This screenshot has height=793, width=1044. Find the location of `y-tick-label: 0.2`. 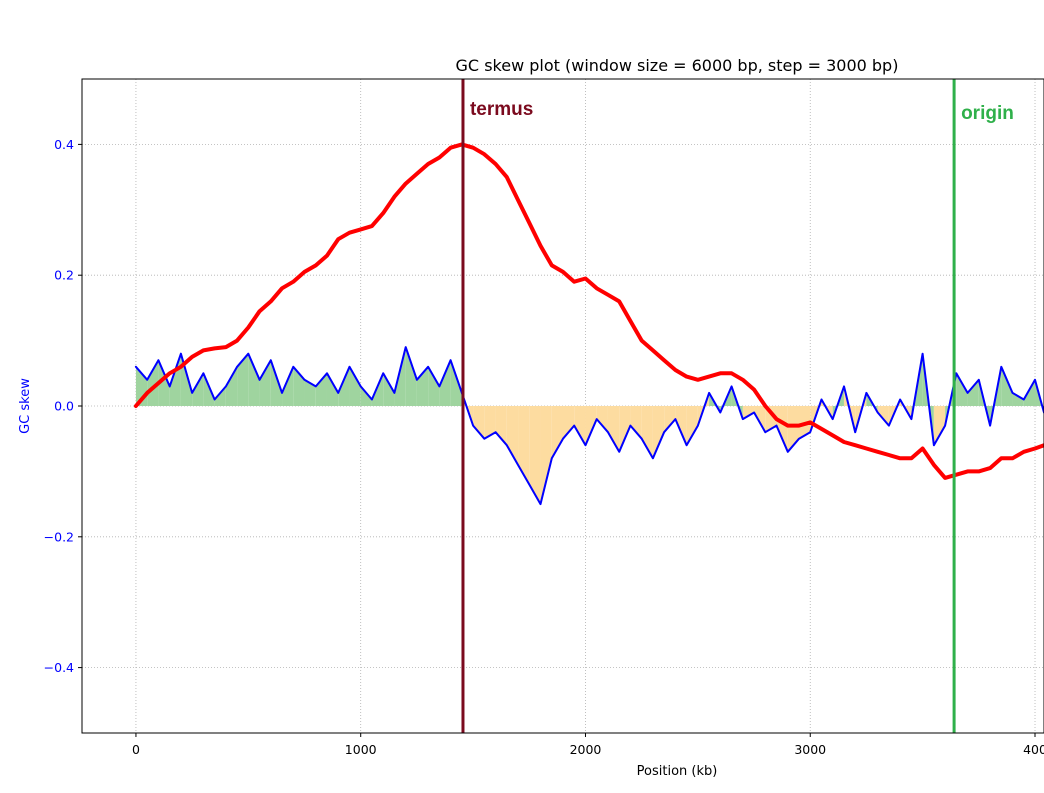

y-tick-label: 0.2 is located at coordinates (64, 275).